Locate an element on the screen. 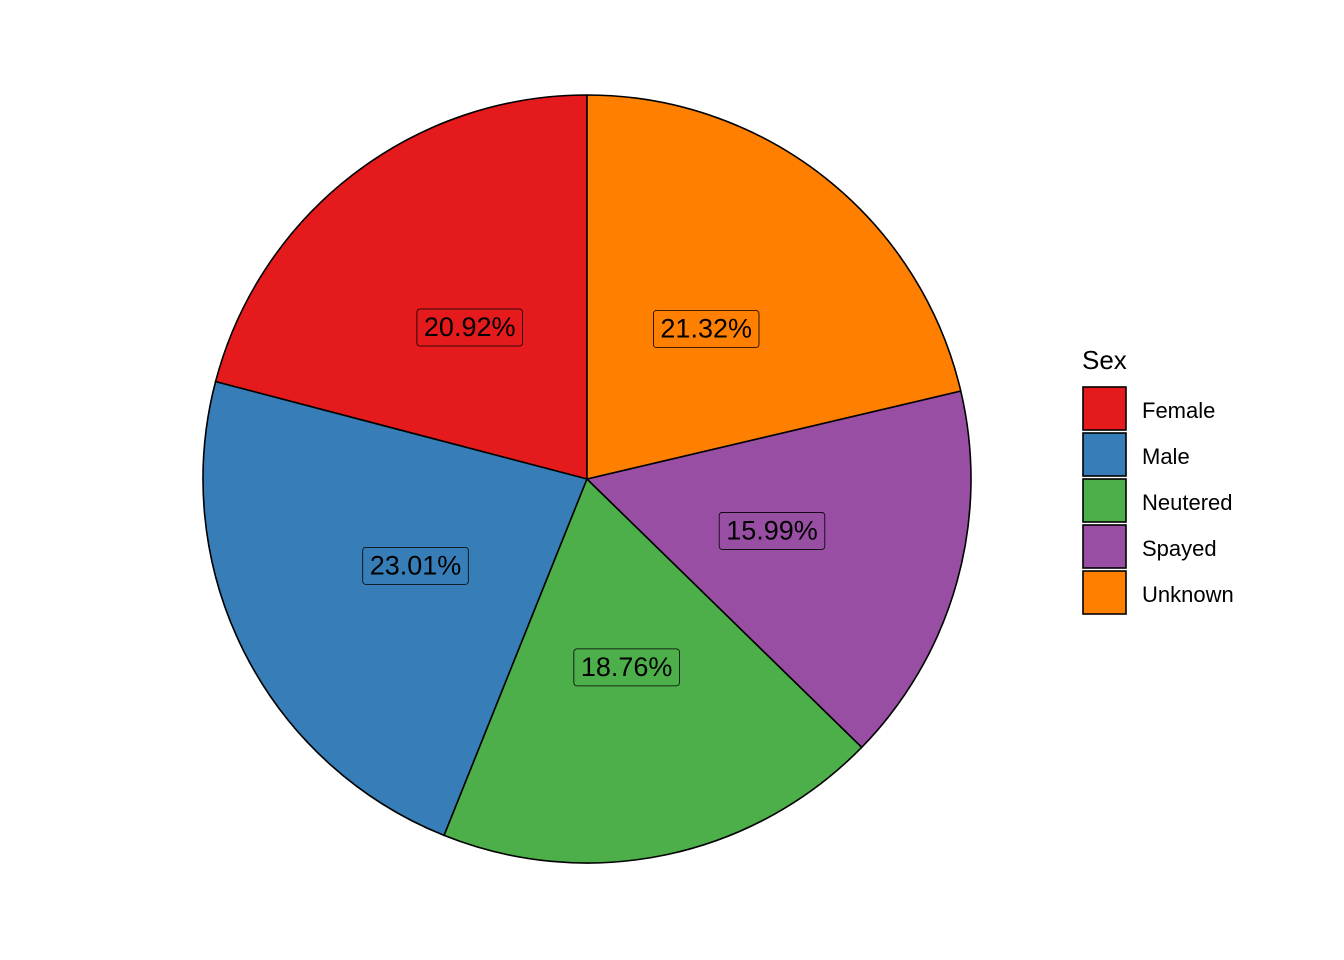 This screenshot has height=960, width=1344. slice-label-text: 15.99% is located at coordinates (772, 530).